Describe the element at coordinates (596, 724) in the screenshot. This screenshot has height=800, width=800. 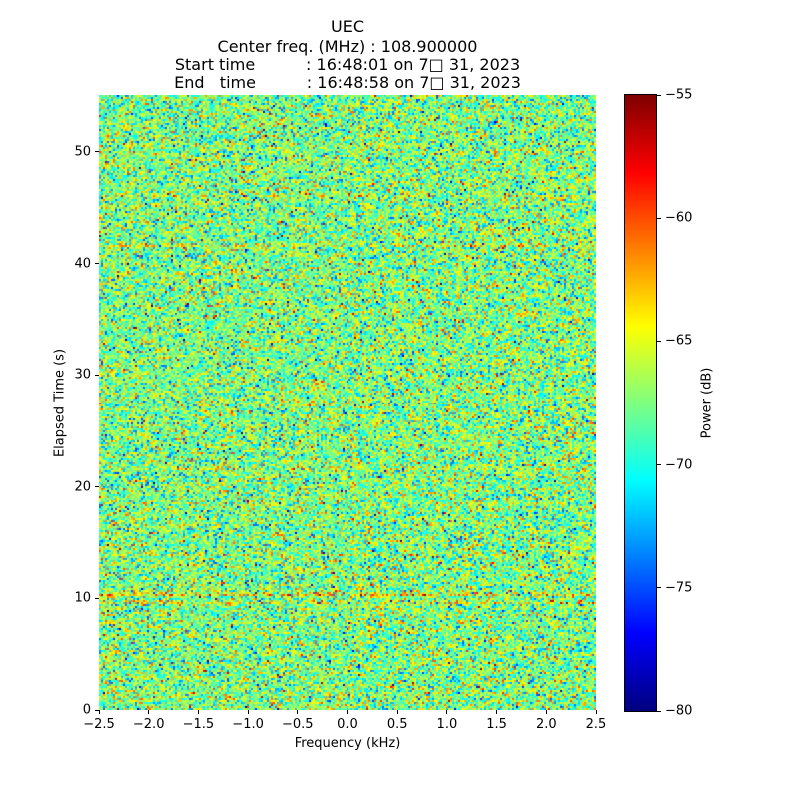
I see `x-tick-label: 2.5` at that location.